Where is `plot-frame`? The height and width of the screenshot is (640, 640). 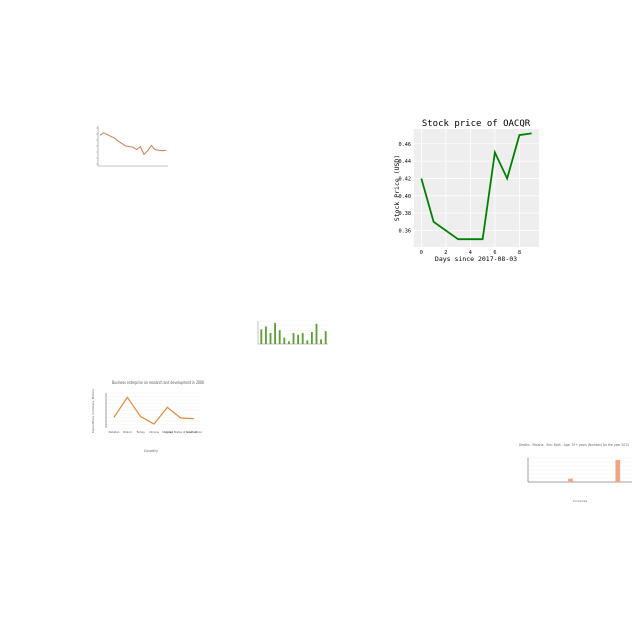 plot-frame is located at coordinates (133, 146).